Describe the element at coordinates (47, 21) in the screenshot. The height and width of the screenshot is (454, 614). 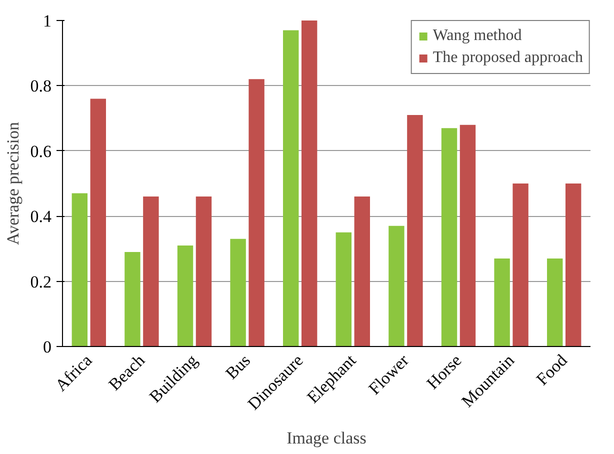
I see `y-tick-label: 1` at that location.